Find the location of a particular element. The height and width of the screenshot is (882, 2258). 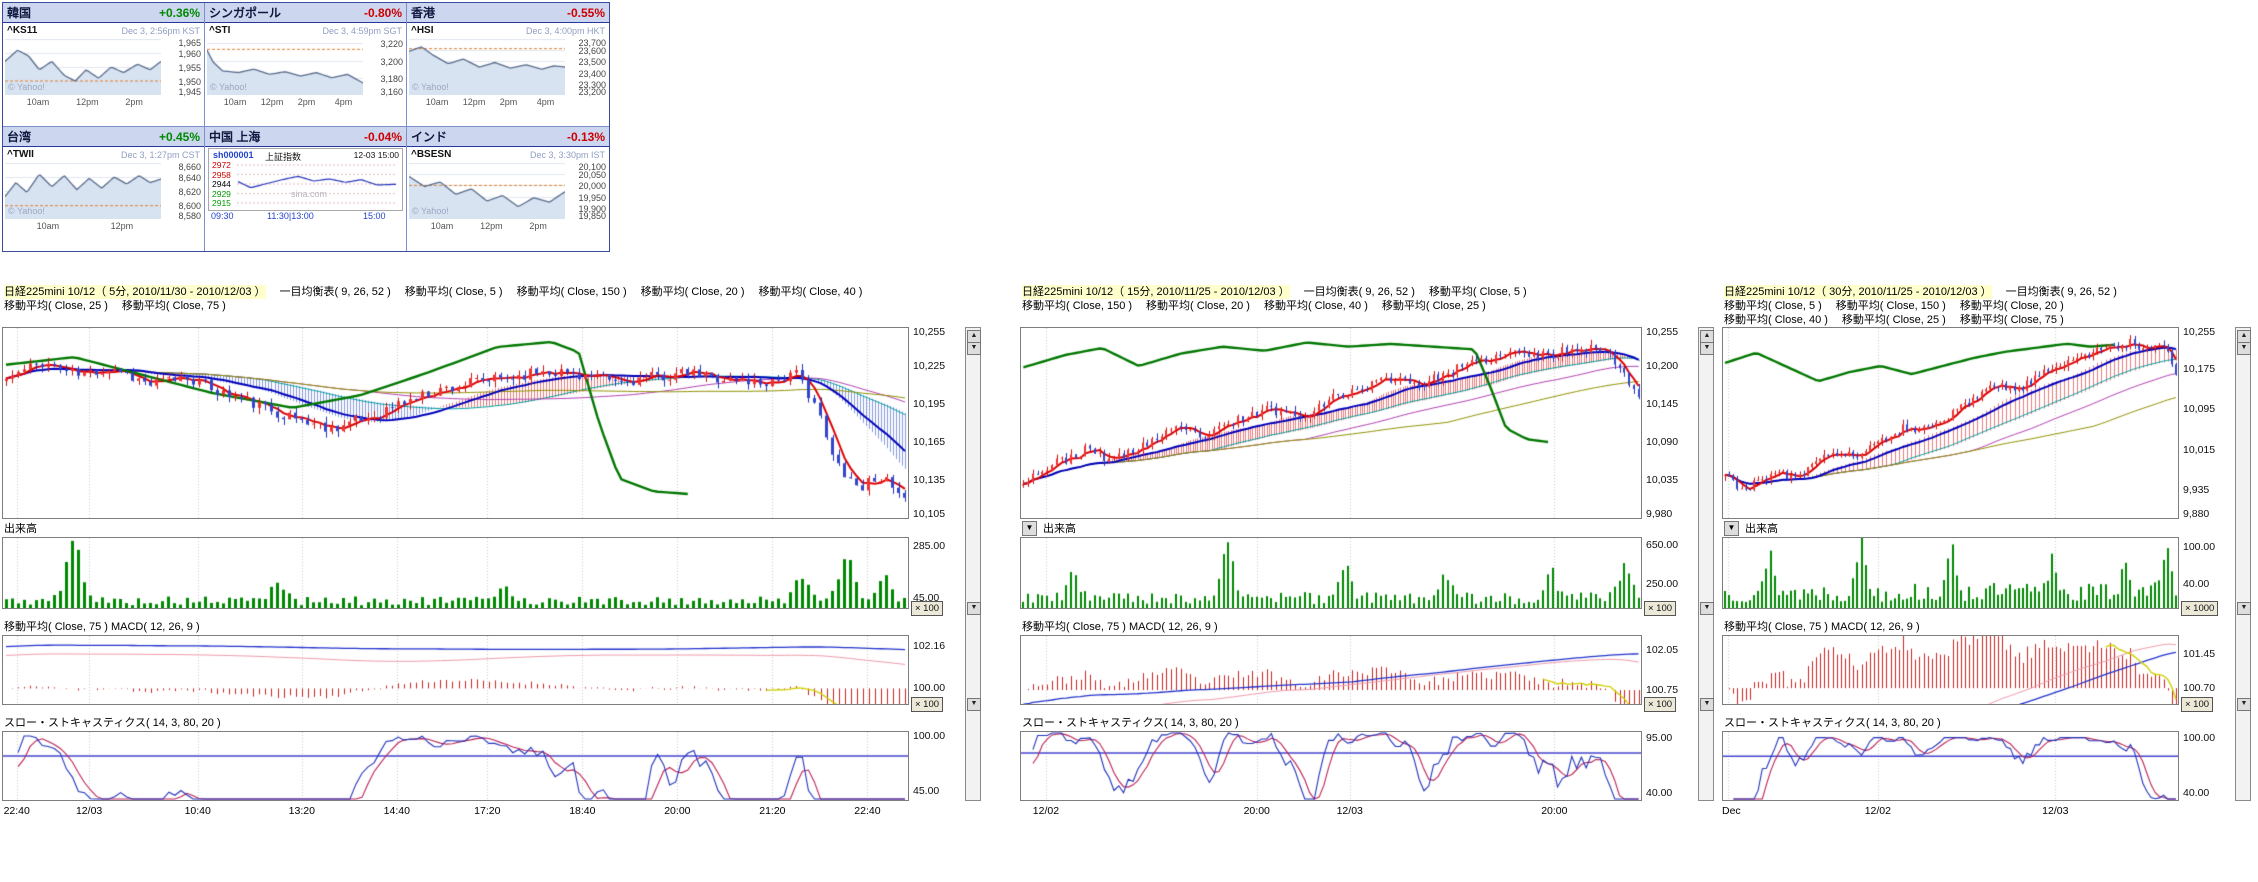

market-name: 中国 上海 is located at coordinates (235, 137).